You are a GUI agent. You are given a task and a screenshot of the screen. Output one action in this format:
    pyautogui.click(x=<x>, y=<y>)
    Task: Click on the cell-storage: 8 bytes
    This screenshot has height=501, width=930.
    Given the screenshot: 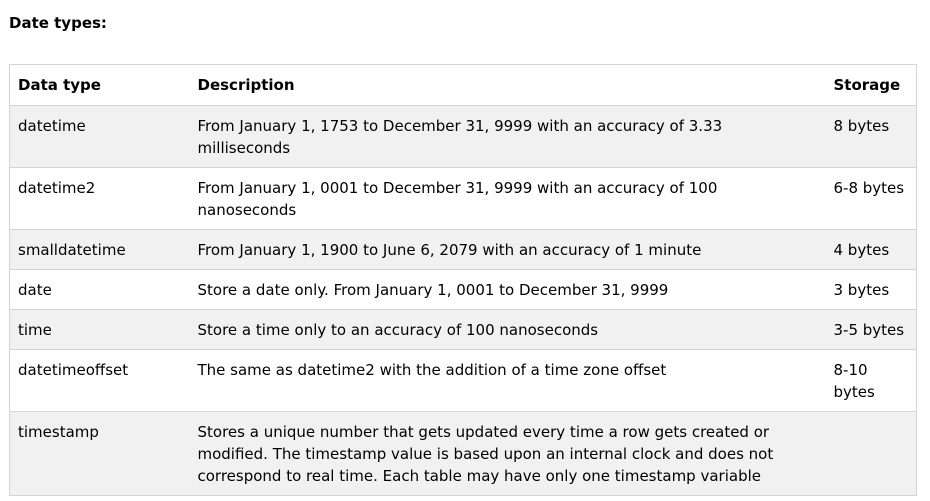 What is the action you would take?
    pyautogui.click(x=871, y=136)
    